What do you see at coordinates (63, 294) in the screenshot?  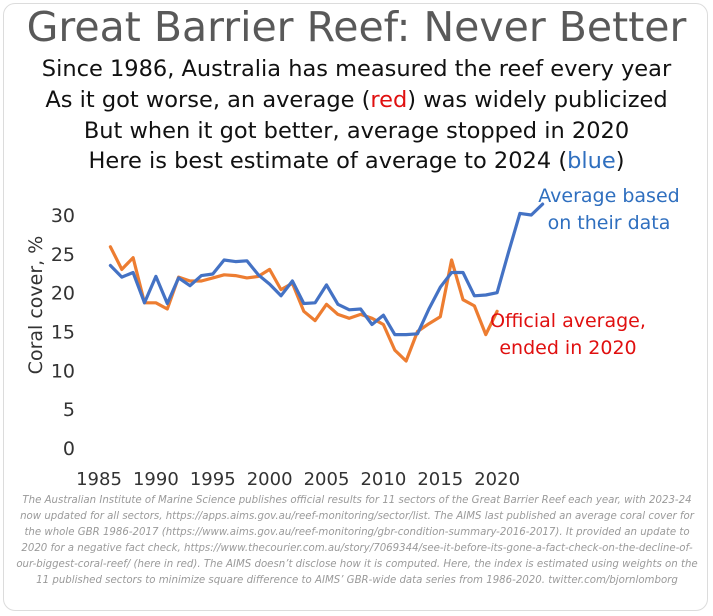 I see `y-tick-label: 20` at bounding box center [63, 294].